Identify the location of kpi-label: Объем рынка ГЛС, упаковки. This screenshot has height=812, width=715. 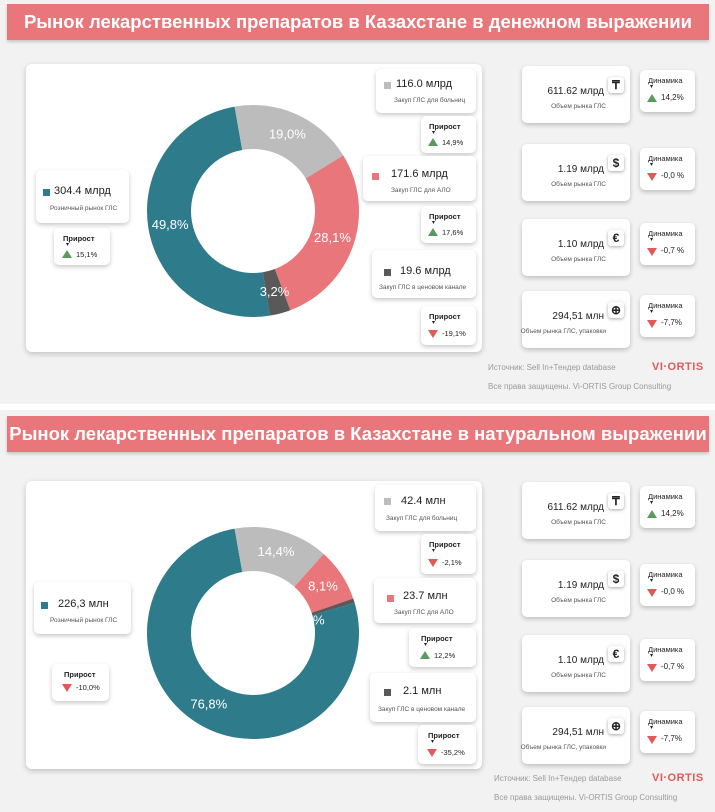
(563, 331).